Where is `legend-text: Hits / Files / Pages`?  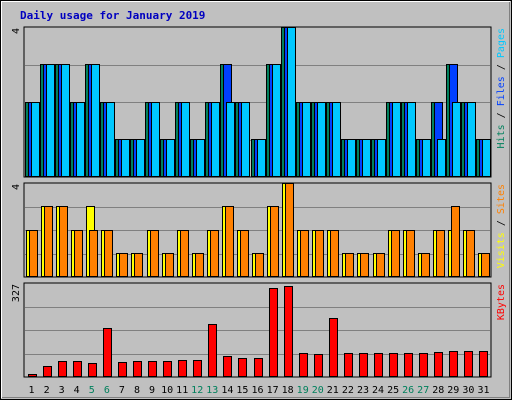 legend-text: Hits / Files / Pages is located at coordinates (501, 88).